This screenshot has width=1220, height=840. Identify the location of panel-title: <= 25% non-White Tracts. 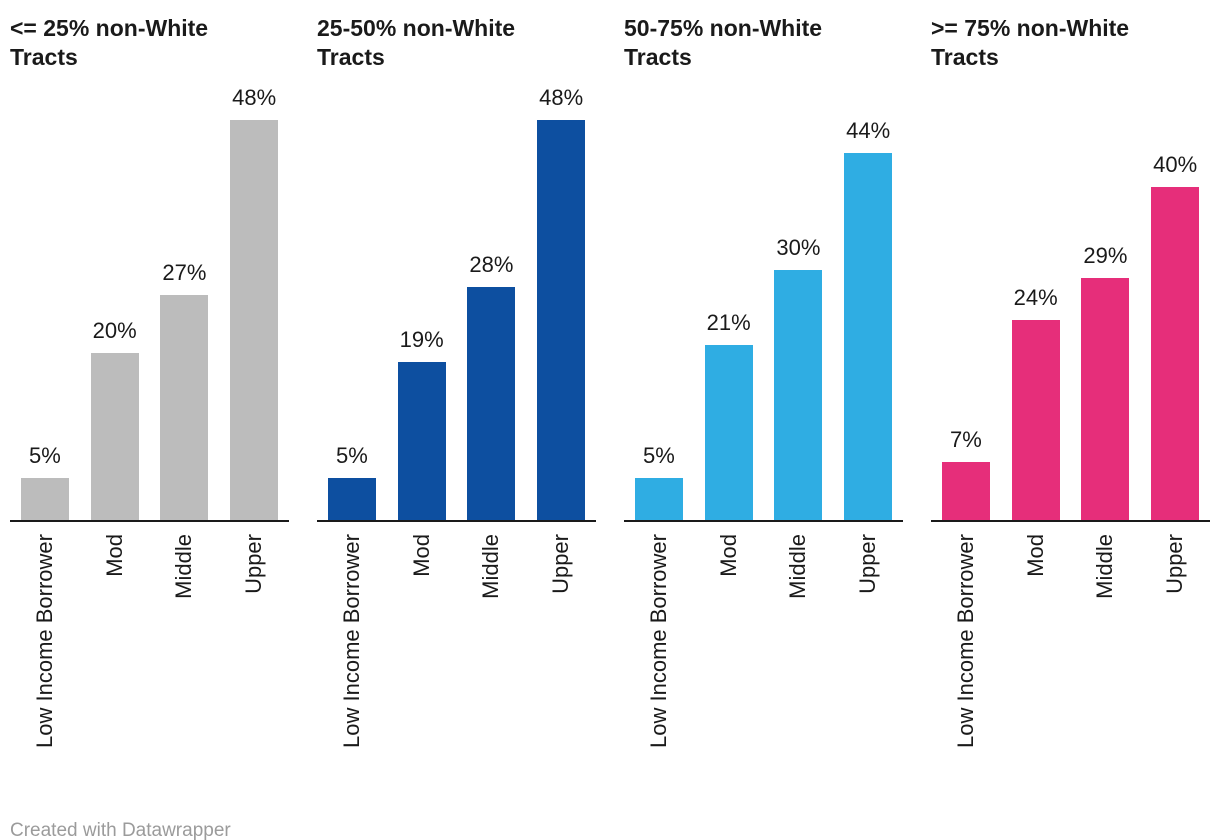
(109, 42).